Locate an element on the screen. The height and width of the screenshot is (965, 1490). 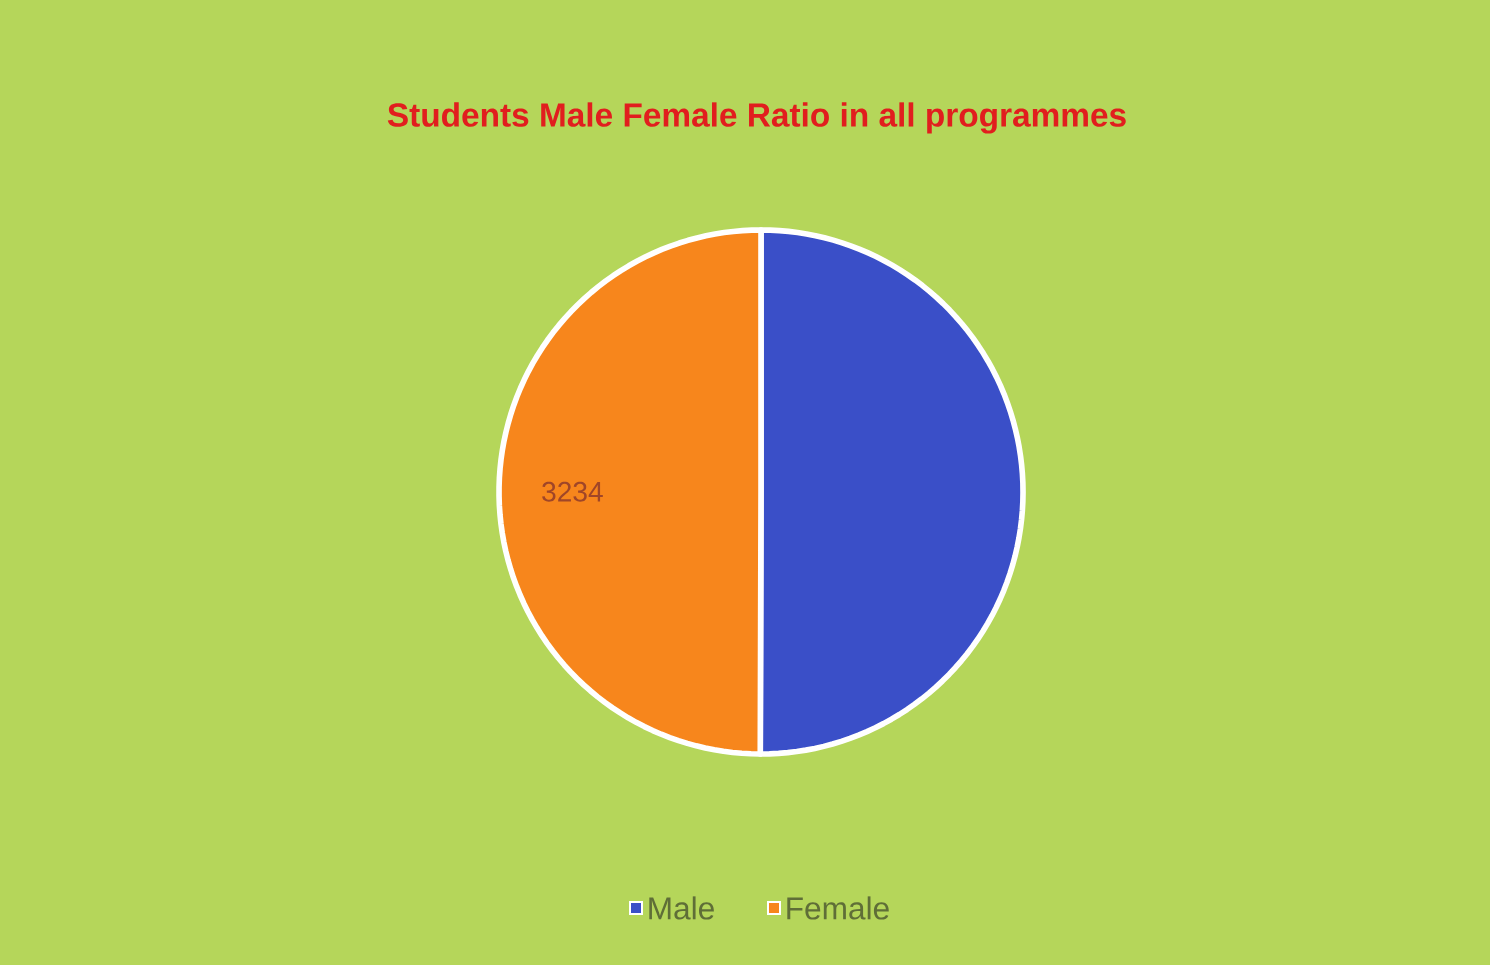
legend-label: Male is located at coordinates (681, 908).